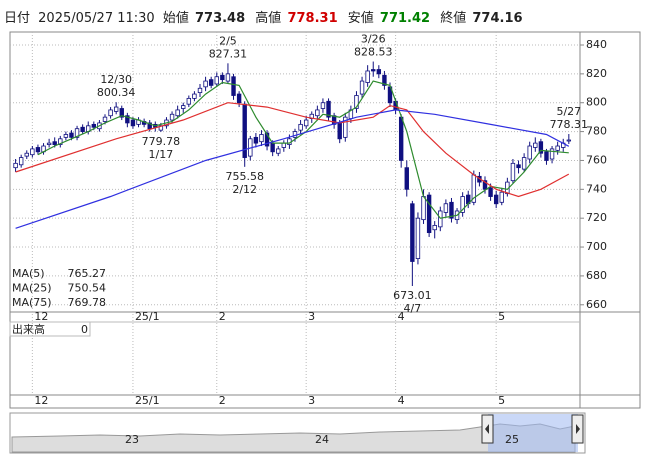 This screenshot has height=470, width=653. Describe the element at coordinates (596, 73) in the screenshot. I see `y-tick-label: 820` at that location.